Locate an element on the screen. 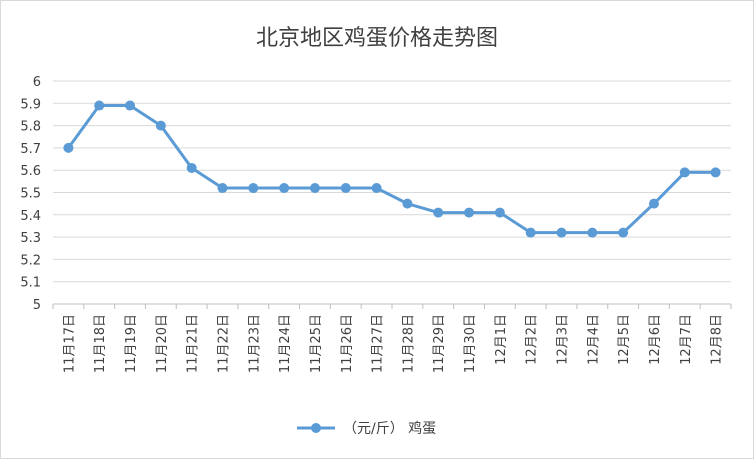 Image resolution: width=754 pixels, height=459 pixels. x-tick-label: 12月1日 is located at coordinates (501, 339).